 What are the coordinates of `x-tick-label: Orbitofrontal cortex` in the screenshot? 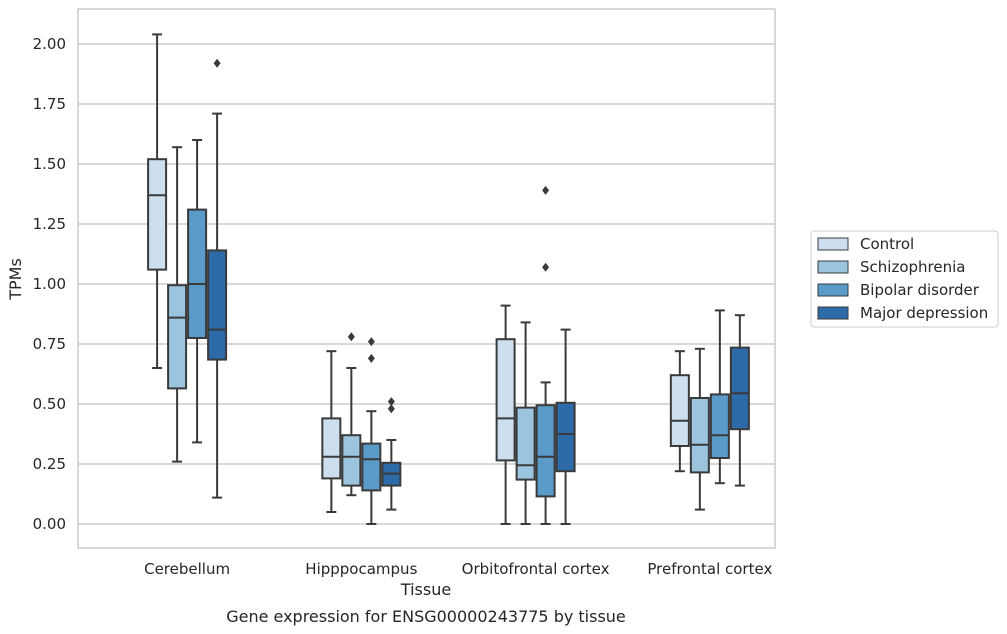 It's located at (536, 569).